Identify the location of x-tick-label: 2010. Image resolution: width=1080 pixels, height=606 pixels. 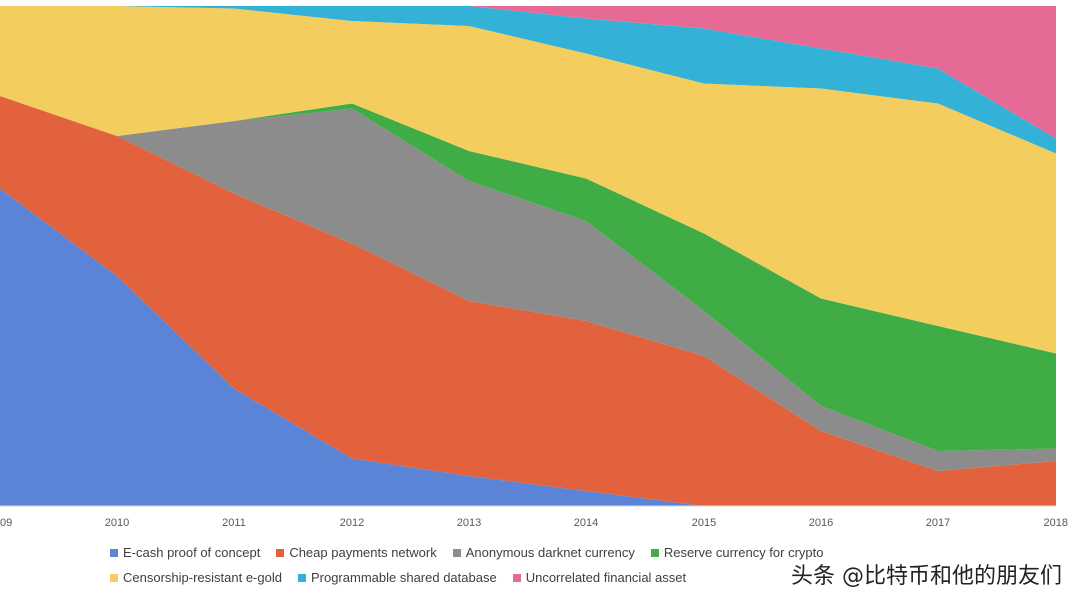
(117, 523).